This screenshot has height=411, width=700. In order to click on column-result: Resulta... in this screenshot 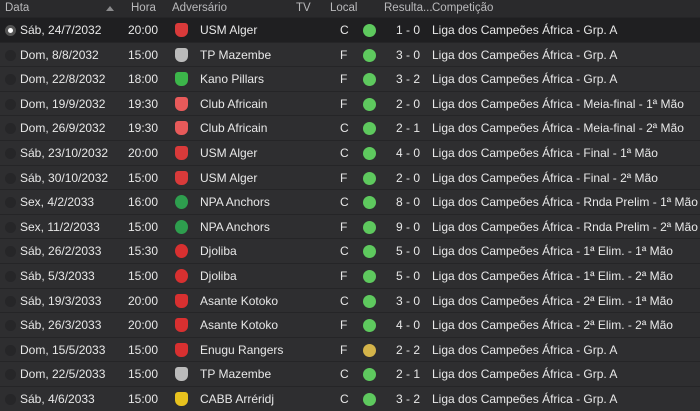, I will do `click(408, 8)`.